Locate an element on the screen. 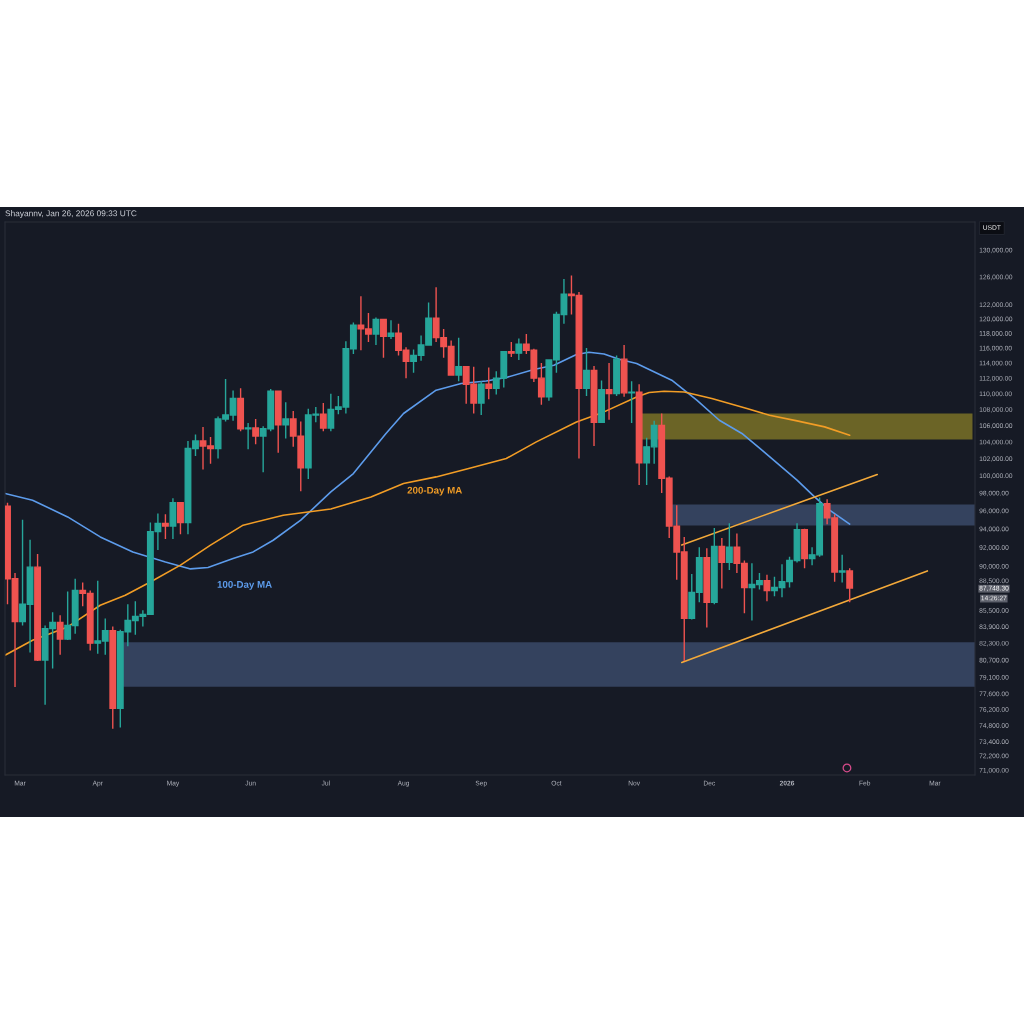 The height and width of the screenshot is (1024, 1024). series-label: 100-Day MA is located at coordinates (244, 585).